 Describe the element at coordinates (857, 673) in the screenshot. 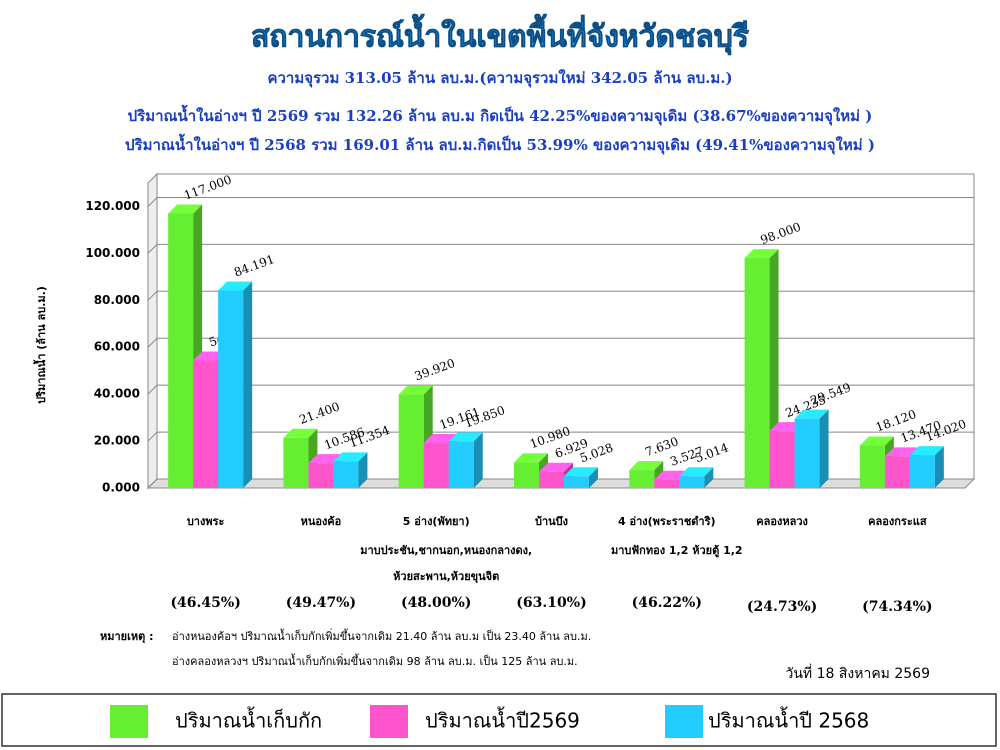

I see `date: วันที่ 18 สิงหาคม 2569` at that location.